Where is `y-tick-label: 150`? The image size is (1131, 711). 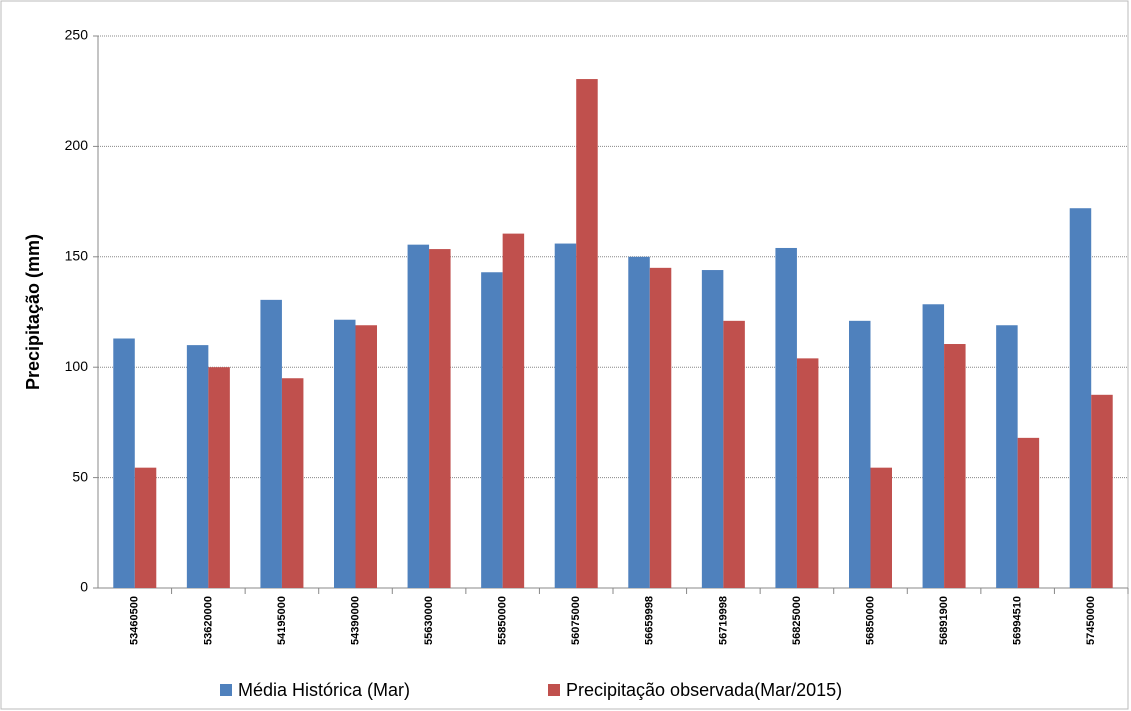 y-tick-label: 150 is located at coordinates (77, 256).